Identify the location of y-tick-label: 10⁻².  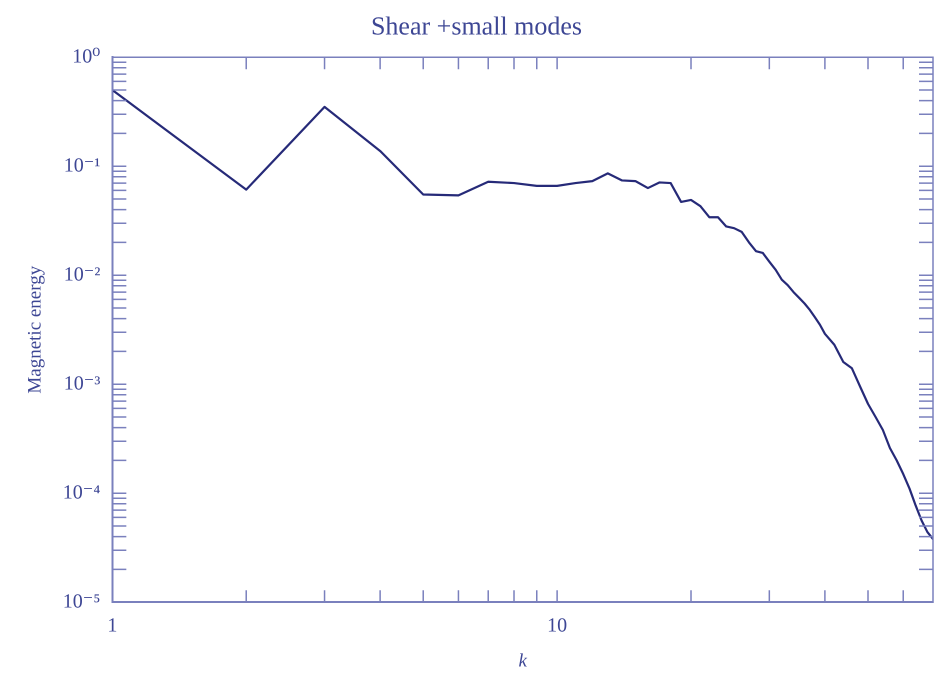
(82, 274).